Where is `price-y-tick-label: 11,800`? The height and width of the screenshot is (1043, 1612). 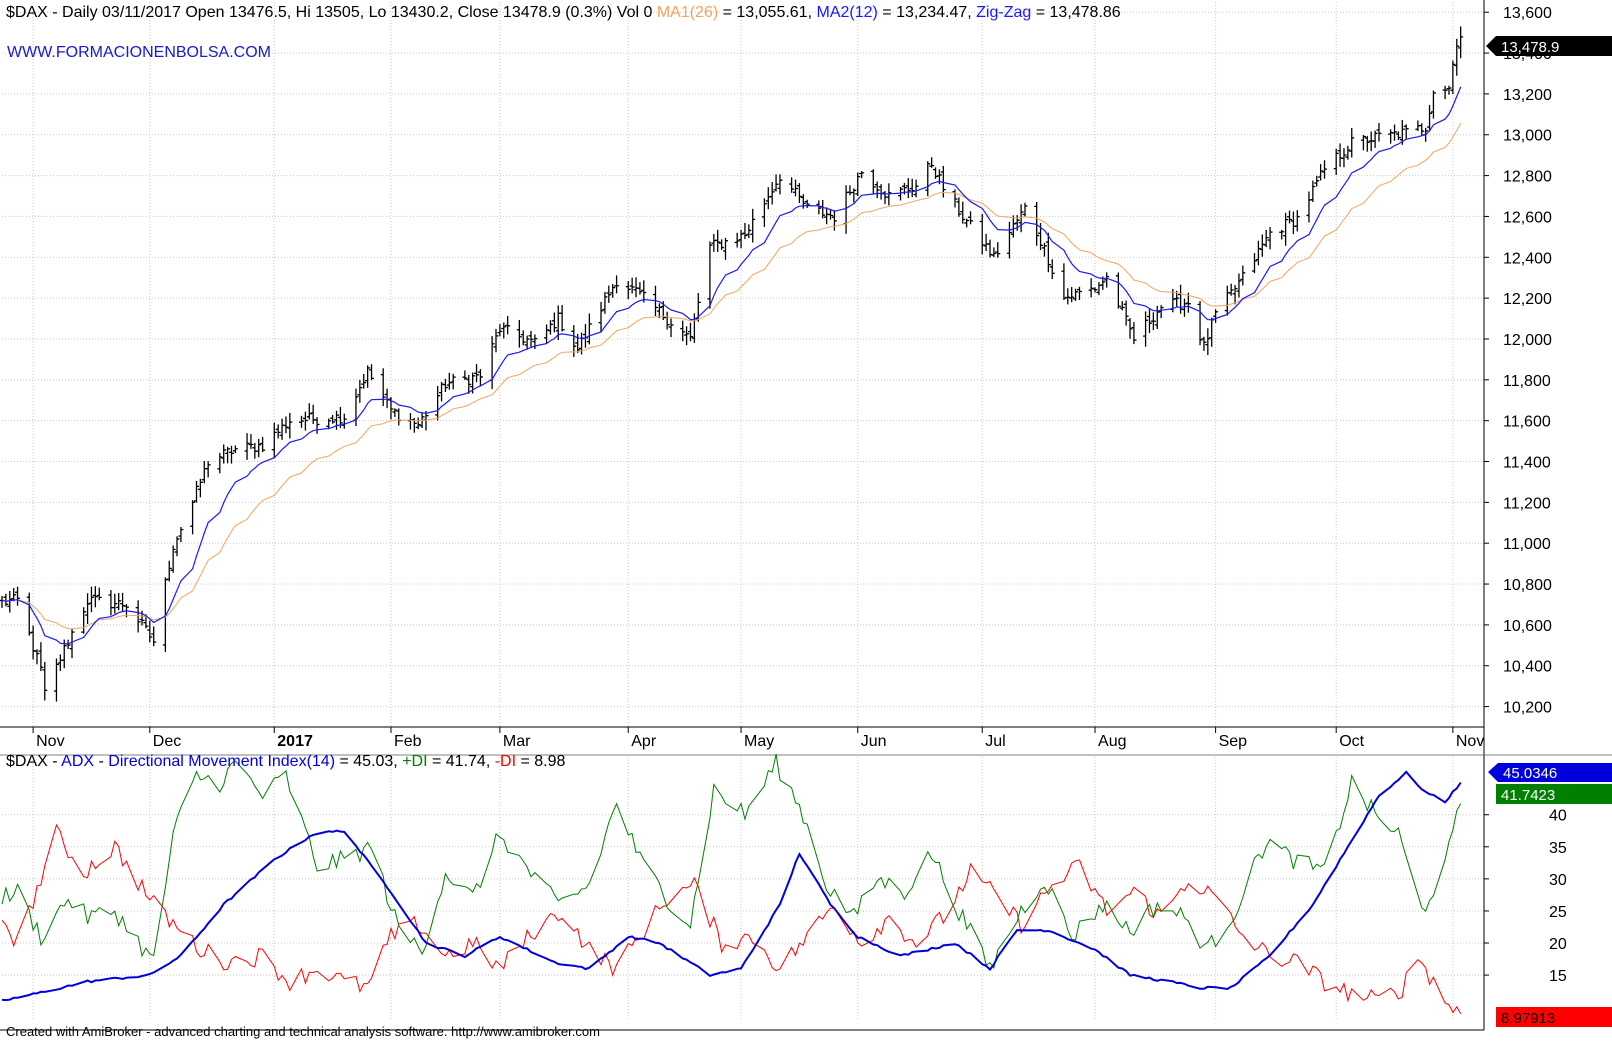
price-y-tick-label: 11,800 is located at coordinates (1527, 381).